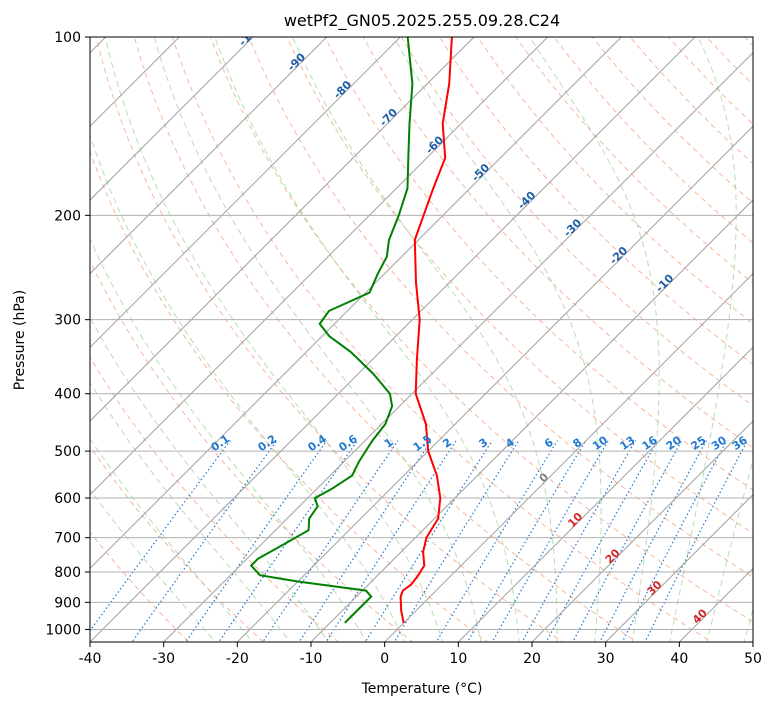 The width and height of the screenshot is (775, 708). What do you see at coordinates (458, 659) in the screenshot?
I see `x-tick-label: 10` at bounding box center [458, 659].